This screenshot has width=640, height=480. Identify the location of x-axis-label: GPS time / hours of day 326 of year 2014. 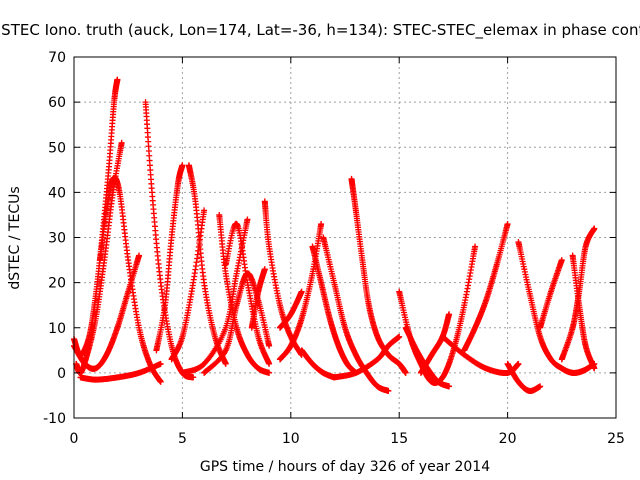
(345, 467).